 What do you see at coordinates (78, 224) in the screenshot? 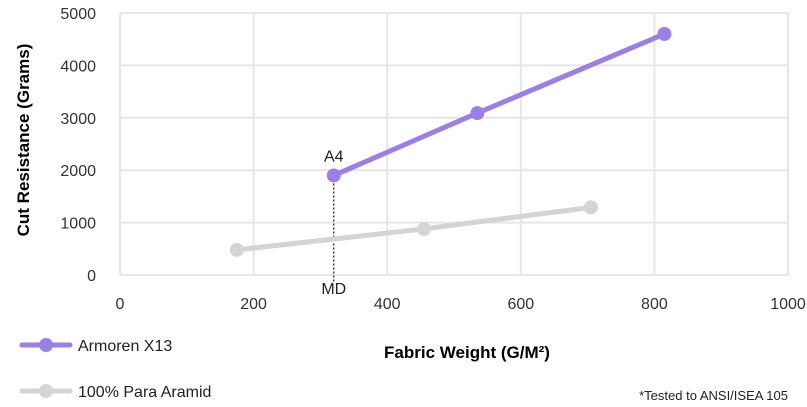
I see `y-tick-label: 1000` at bounding box center [78, 224].